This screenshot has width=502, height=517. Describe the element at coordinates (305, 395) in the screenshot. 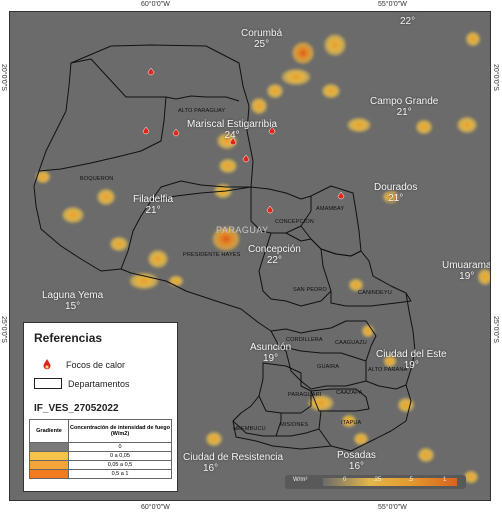

I see `dept-paraguari: PARAGUARI` at that location.